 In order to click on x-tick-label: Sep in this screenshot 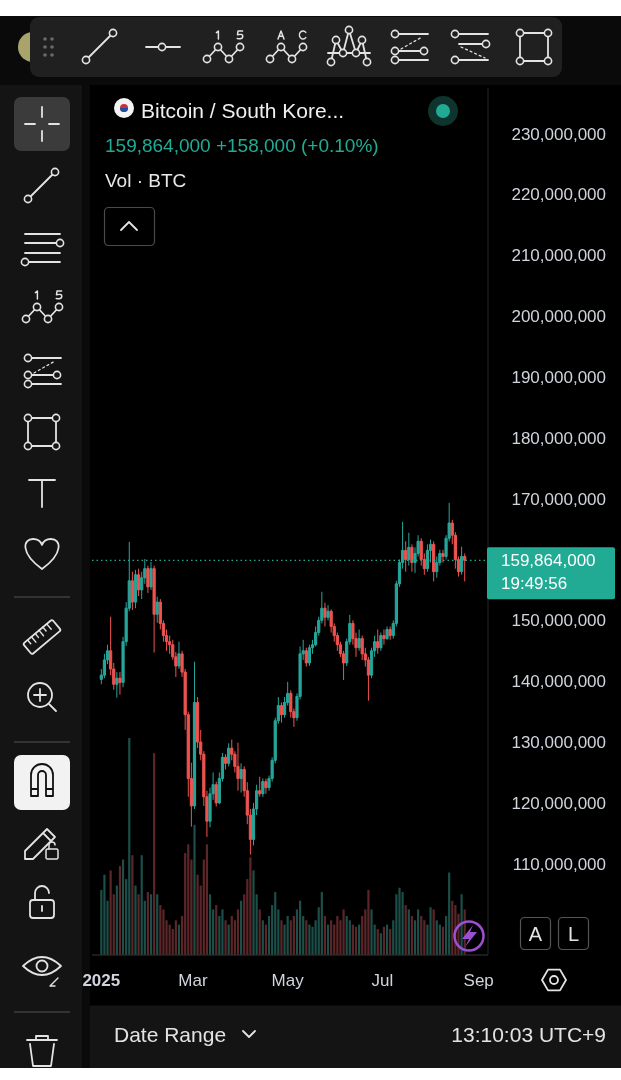, I will do `click(478, 980)`.